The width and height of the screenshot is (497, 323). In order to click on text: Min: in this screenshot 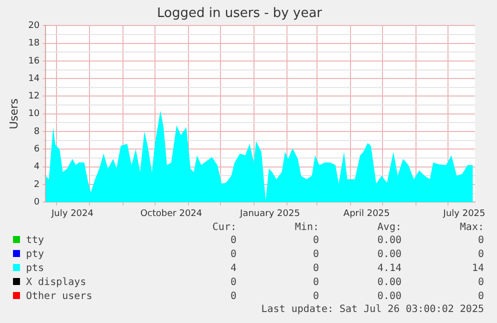, I will do `click(306, 228)`.